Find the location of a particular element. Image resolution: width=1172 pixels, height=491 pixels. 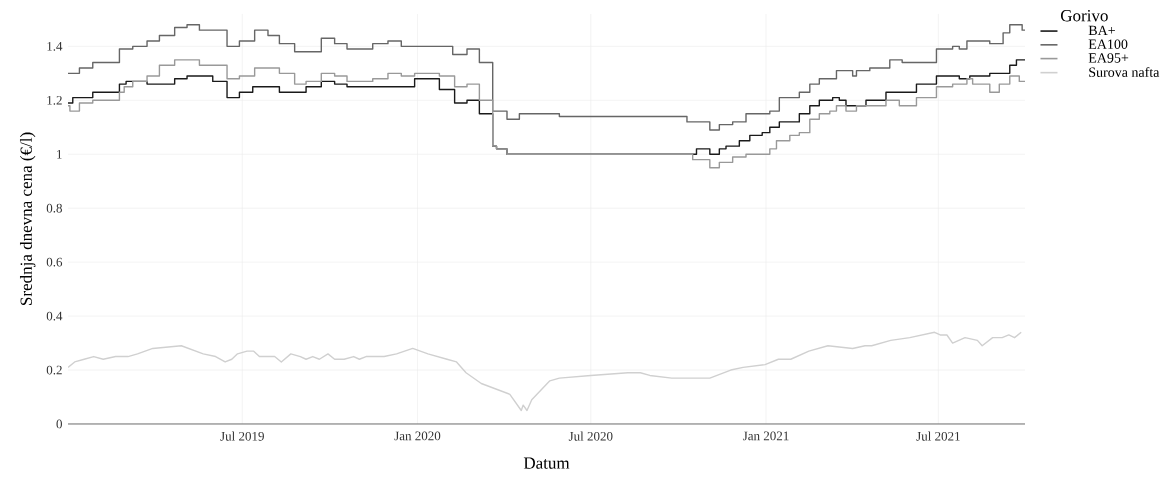

y-axis-title: Srednja dnevna cena (€/l) is located at coordinates (27, 218).